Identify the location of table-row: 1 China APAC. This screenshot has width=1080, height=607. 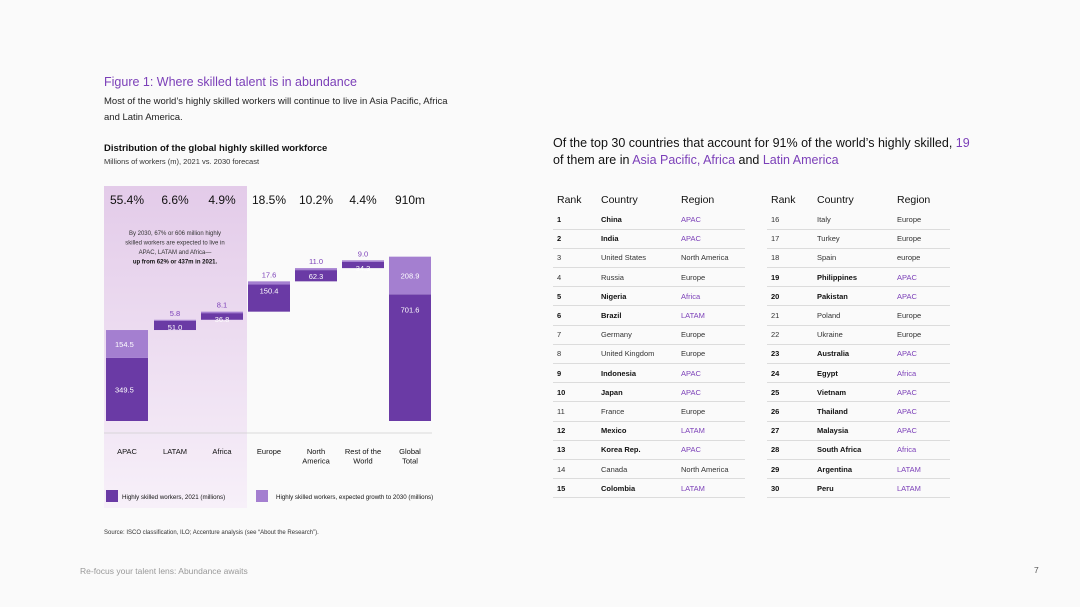
(649, 220).